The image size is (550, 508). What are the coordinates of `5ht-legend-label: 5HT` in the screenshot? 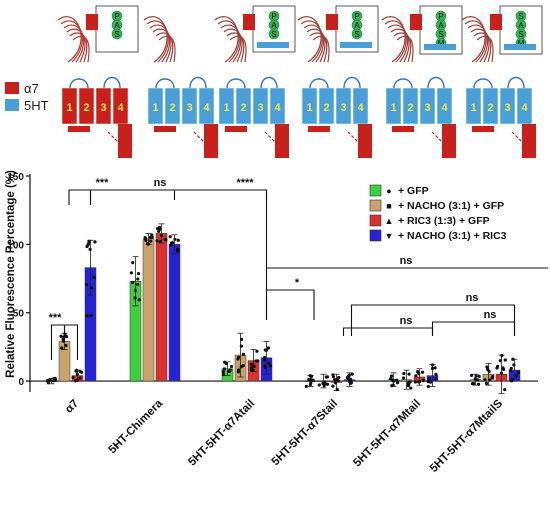 It's located at (36, 105).